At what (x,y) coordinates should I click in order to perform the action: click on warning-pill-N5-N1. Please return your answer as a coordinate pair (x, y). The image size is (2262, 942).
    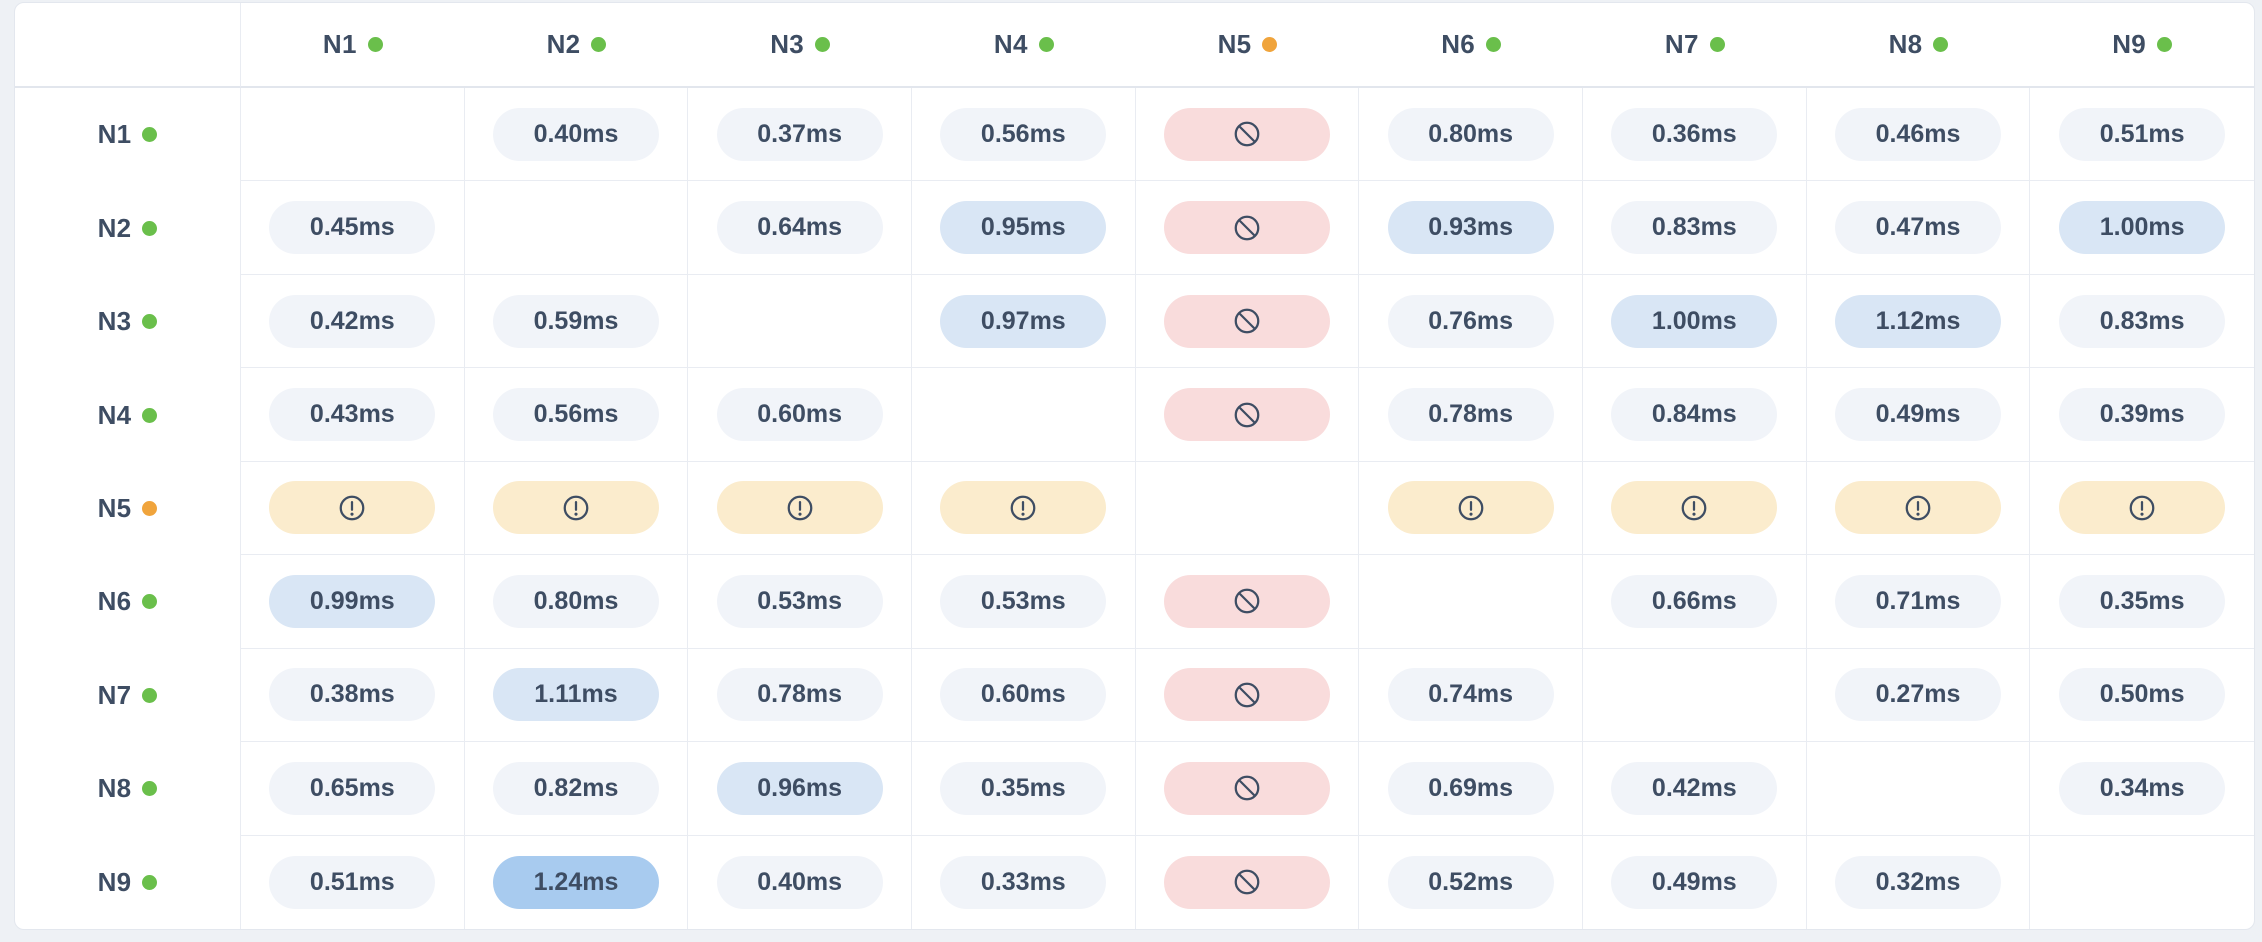
    Looking at the image, I should click on (352, 508).